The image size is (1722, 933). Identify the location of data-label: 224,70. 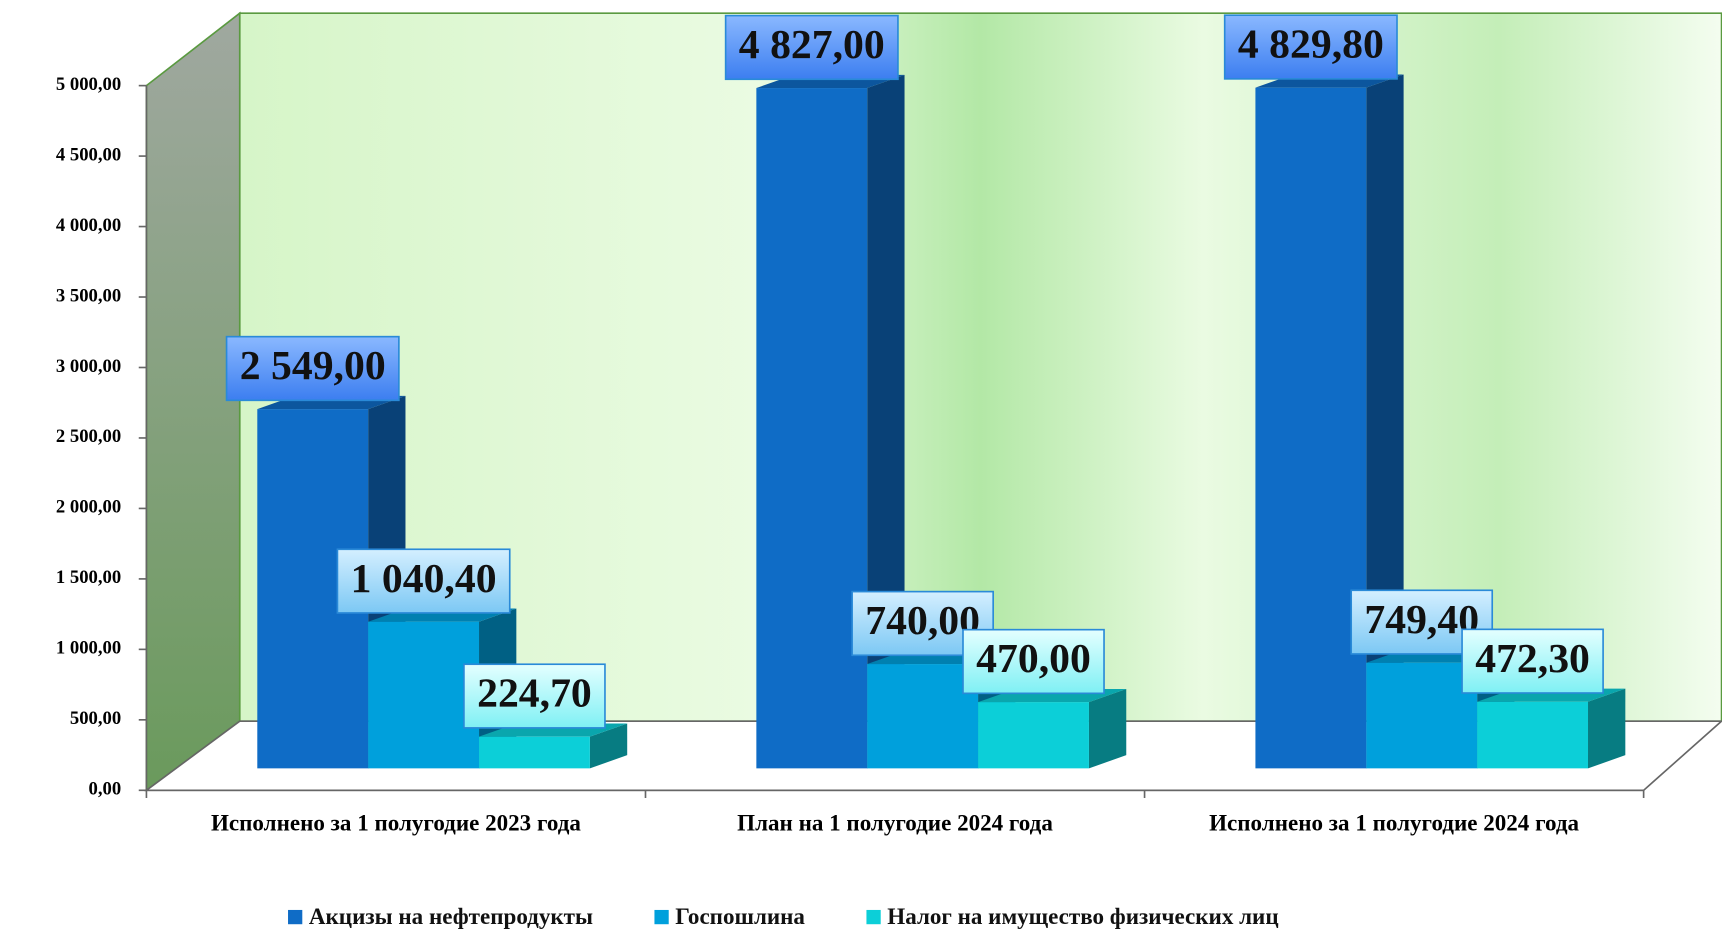
(534, 696).